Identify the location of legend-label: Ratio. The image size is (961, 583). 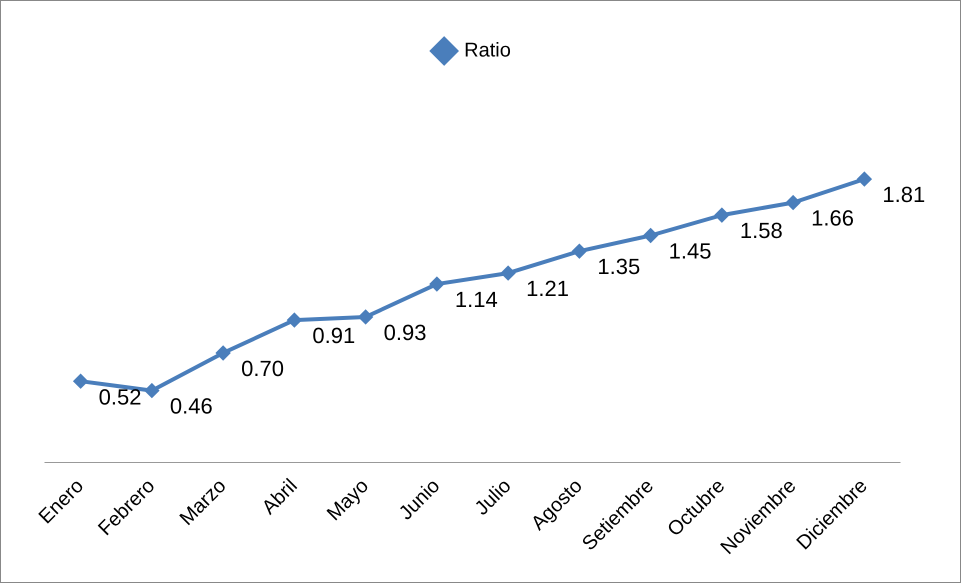
(487, 51).